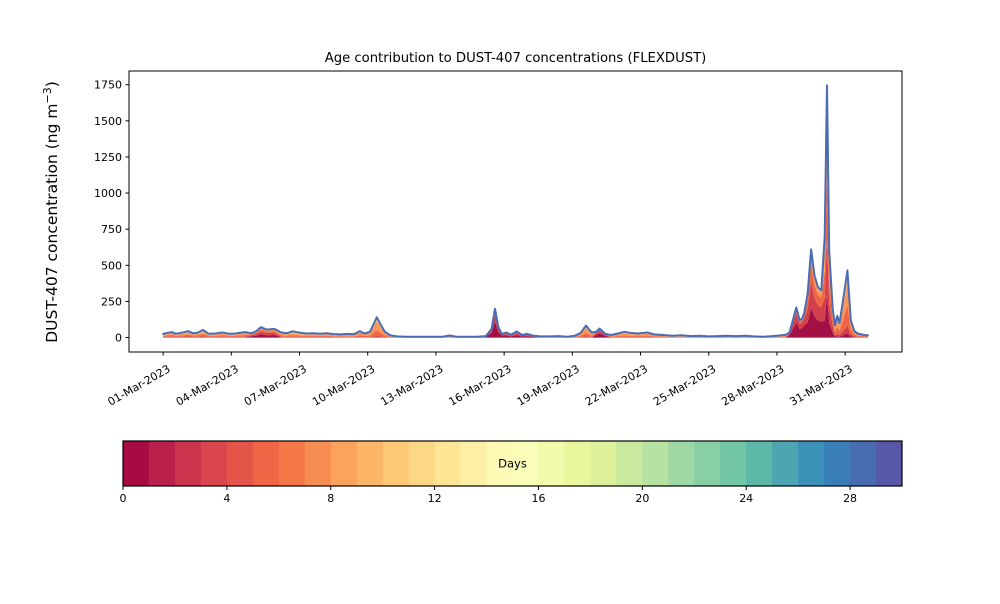 Image resolution: width=1000 pixels, height=604 pixels. What do you see at coordinates (108, 157) in the screenshot?
I see `y-tick-label: 1250` at bounding box center [108, 157].